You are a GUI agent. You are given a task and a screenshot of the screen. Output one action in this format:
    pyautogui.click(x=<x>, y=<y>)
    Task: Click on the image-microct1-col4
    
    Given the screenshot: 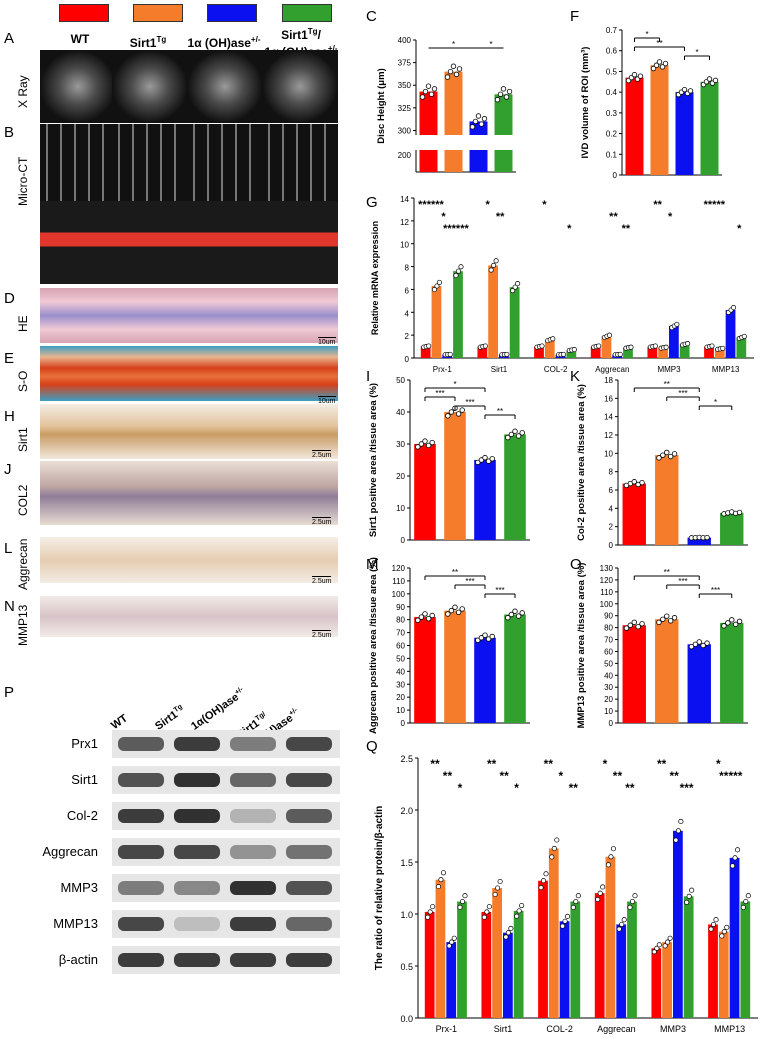 What is the action you would take?
    pyautogui.click(x=300, y=162)
    